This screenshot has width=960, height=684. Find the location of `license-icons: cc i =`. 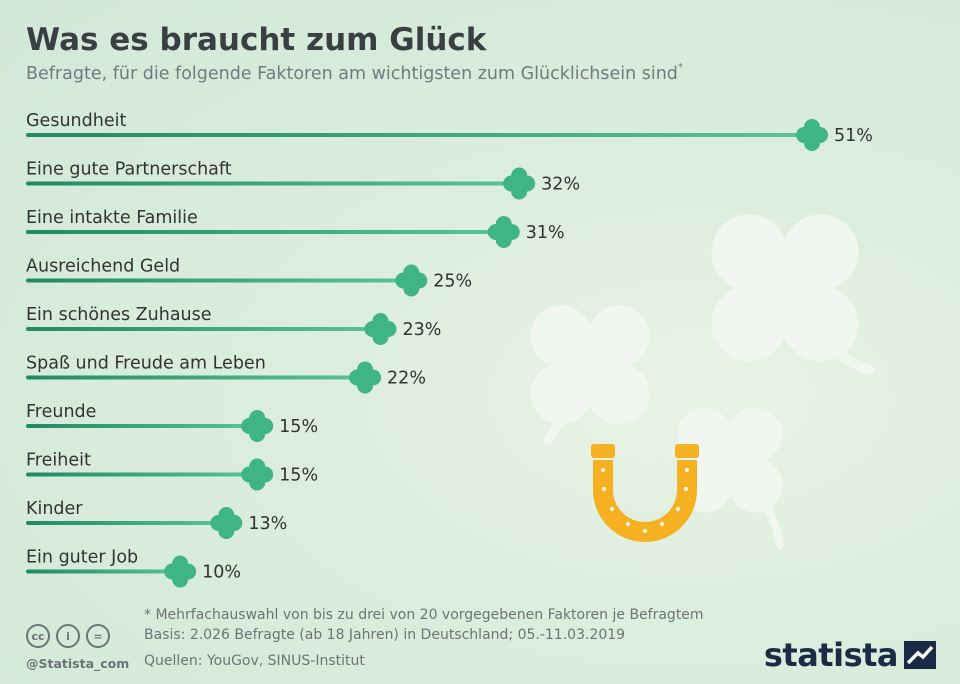

license-icons: cc i = is located at coordinates (68, 636).